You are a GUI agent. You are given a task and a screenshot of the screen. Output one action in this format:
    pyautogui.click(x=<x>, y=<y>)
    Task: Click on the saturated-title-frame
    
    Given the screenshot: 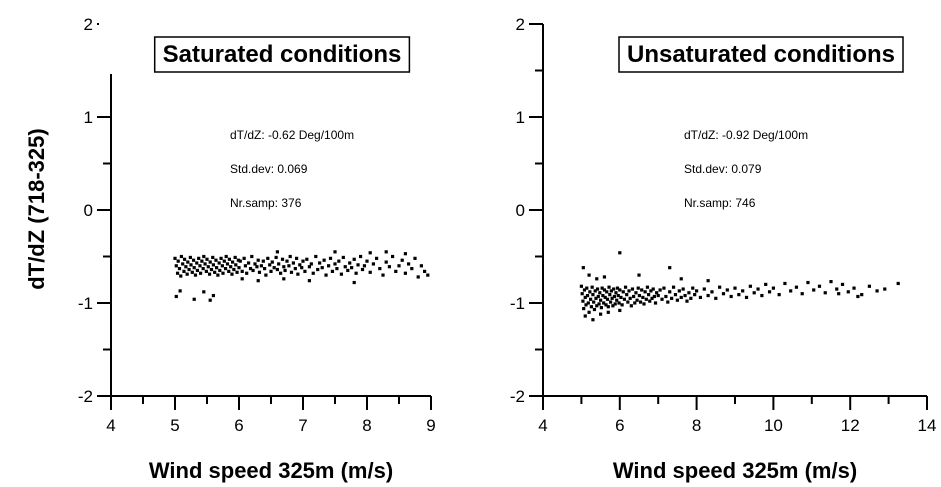 What is the action you would take?
    pyautogui.click(x=282, y=54)
    